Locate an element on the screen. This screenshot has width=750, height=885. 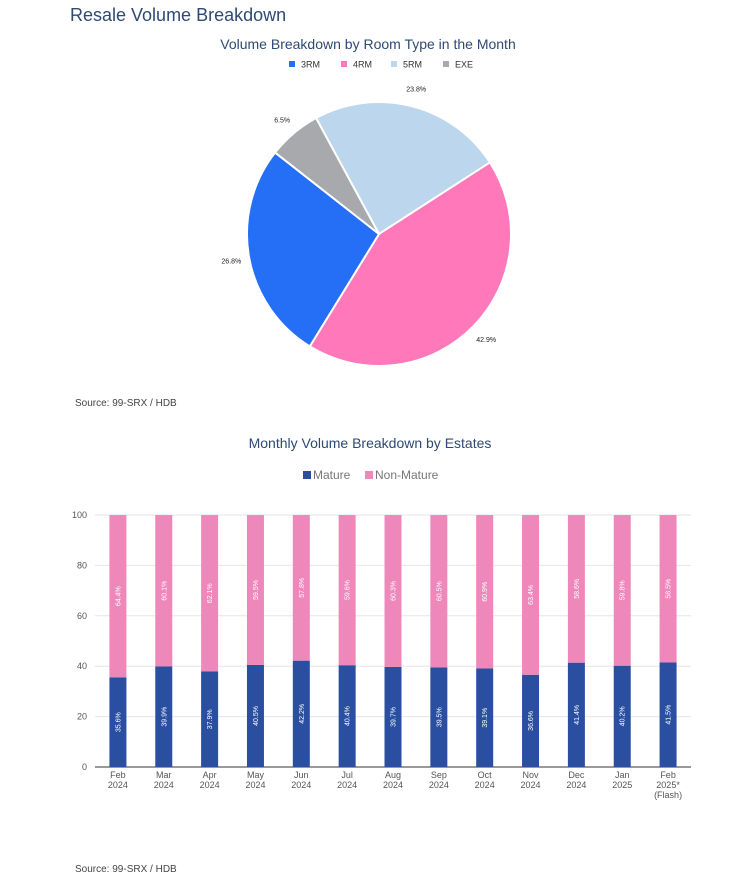
x-tick-label: Oct is located at coordinates (485, 775).